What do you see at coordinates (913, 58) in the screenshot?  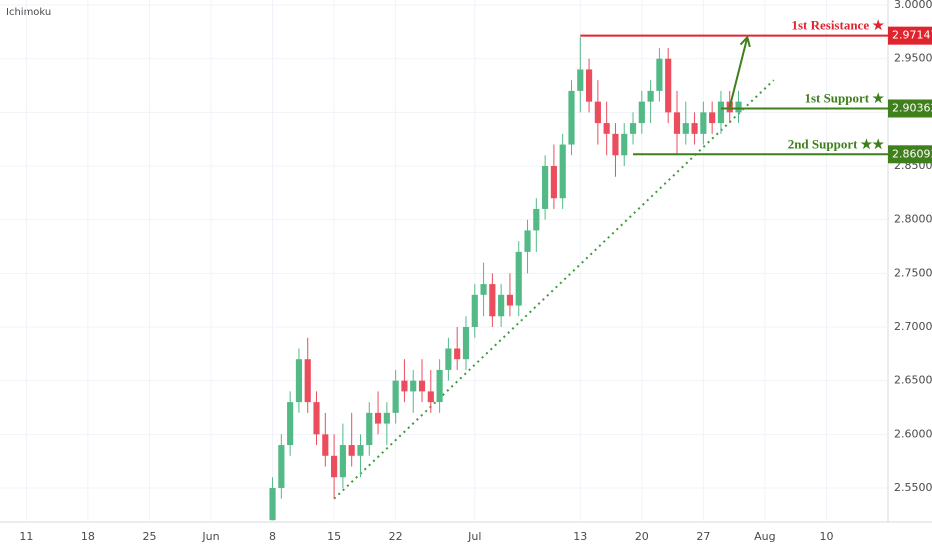 I see `y-tick-label: 2.95000` at bounding box center [913, 58].